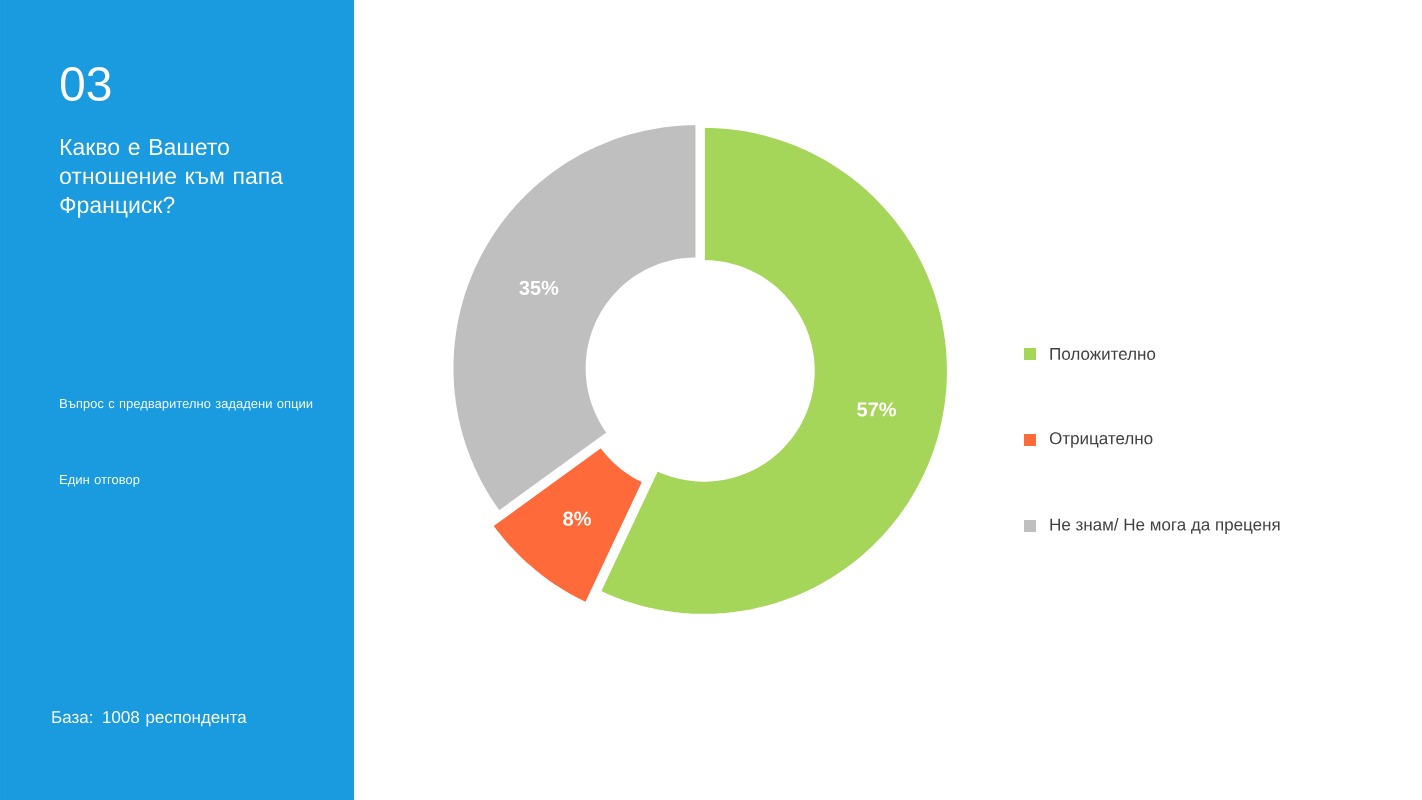 The height and width of the screenshot is (800, 1422). Describe the element at coordinates (149, 719) in the screenshot. I see `text: База: 1008 респондента` at that location.